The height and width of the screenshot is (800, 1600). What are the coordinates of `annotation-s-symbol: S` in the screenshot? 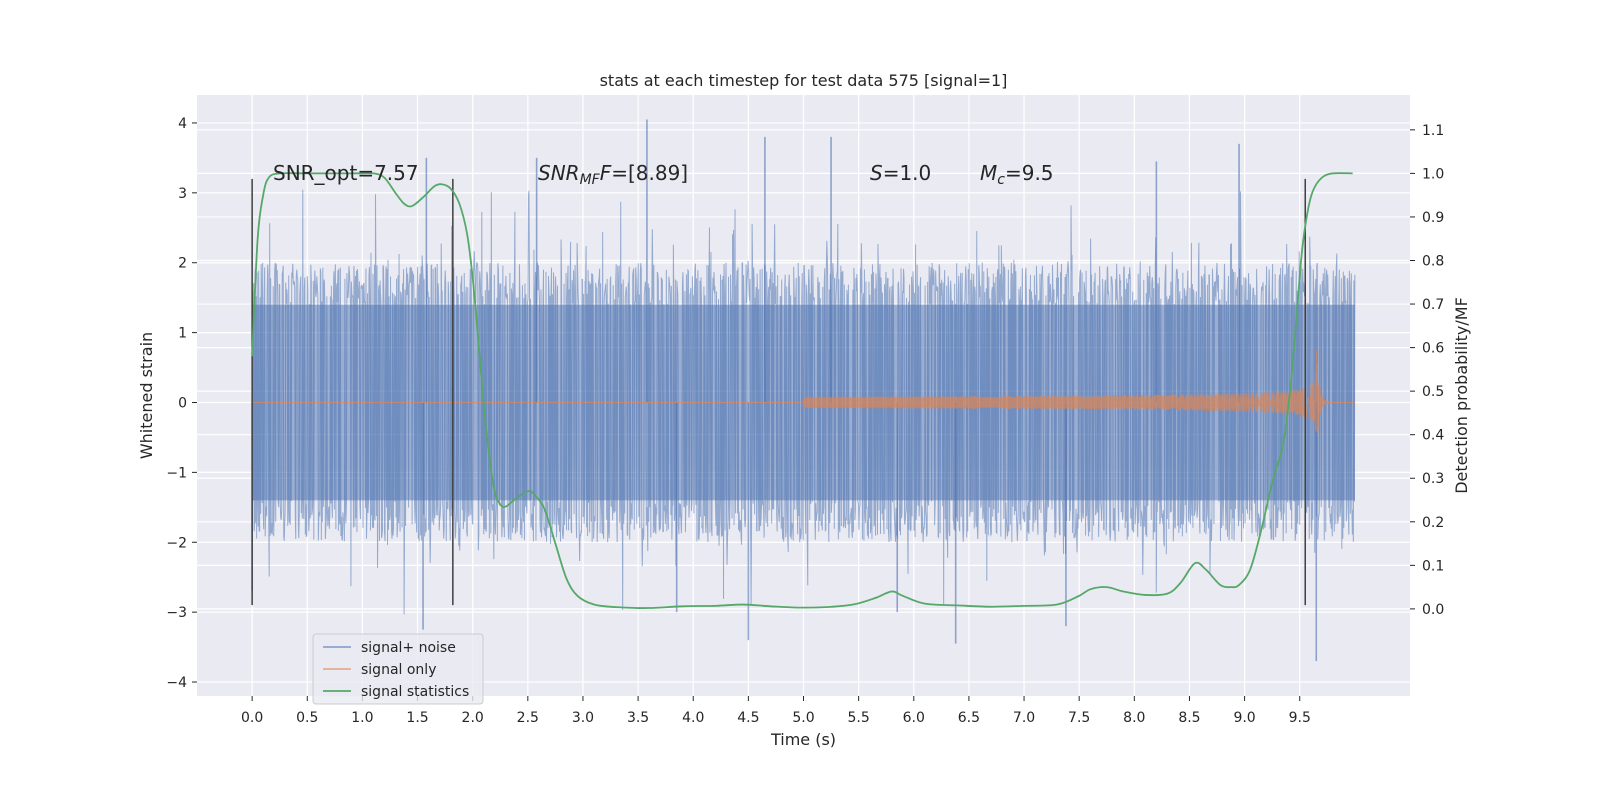 It's located at (876, 173).